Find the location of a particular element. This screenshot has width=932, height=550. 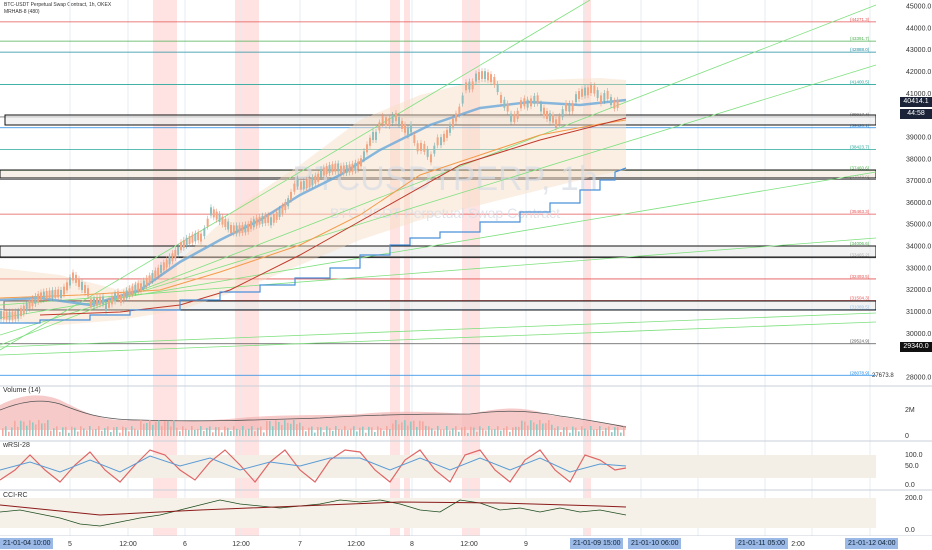

volume-panel: Volume (14) 2M 0 is located at coordinates (457, 413).